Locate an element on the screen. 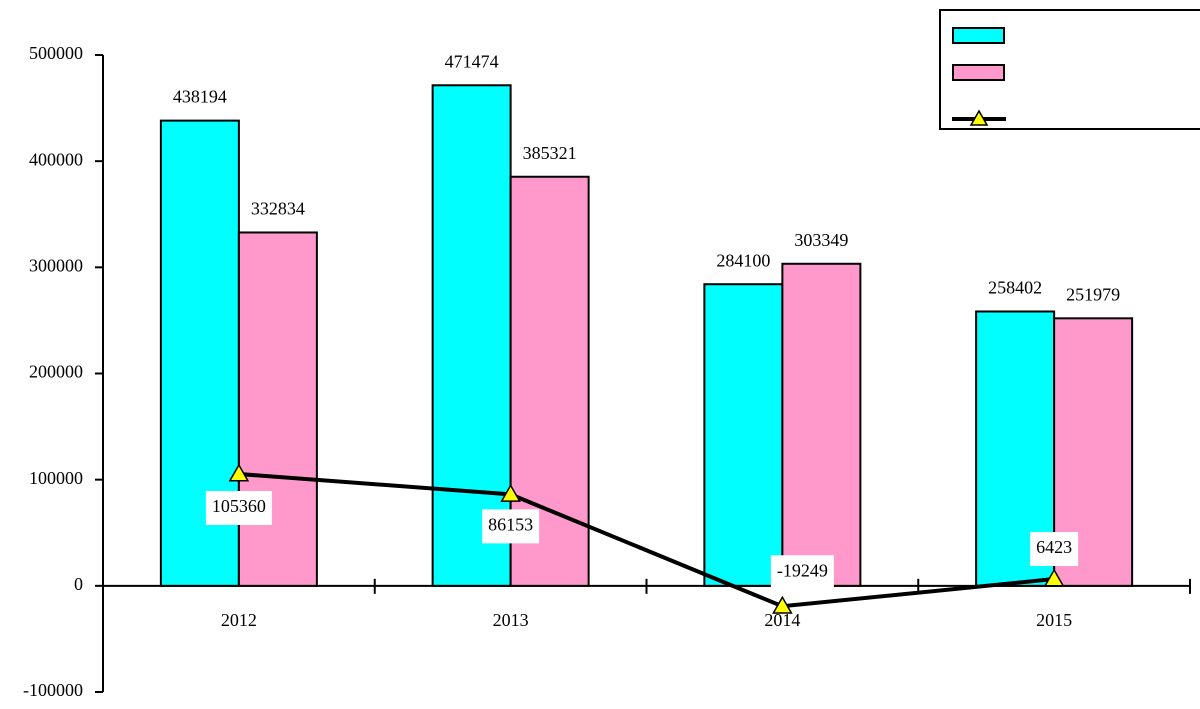 The height and width of the screenshot is (709, 1200). line-value-label: 86153 is located at coordinates (510, 524).